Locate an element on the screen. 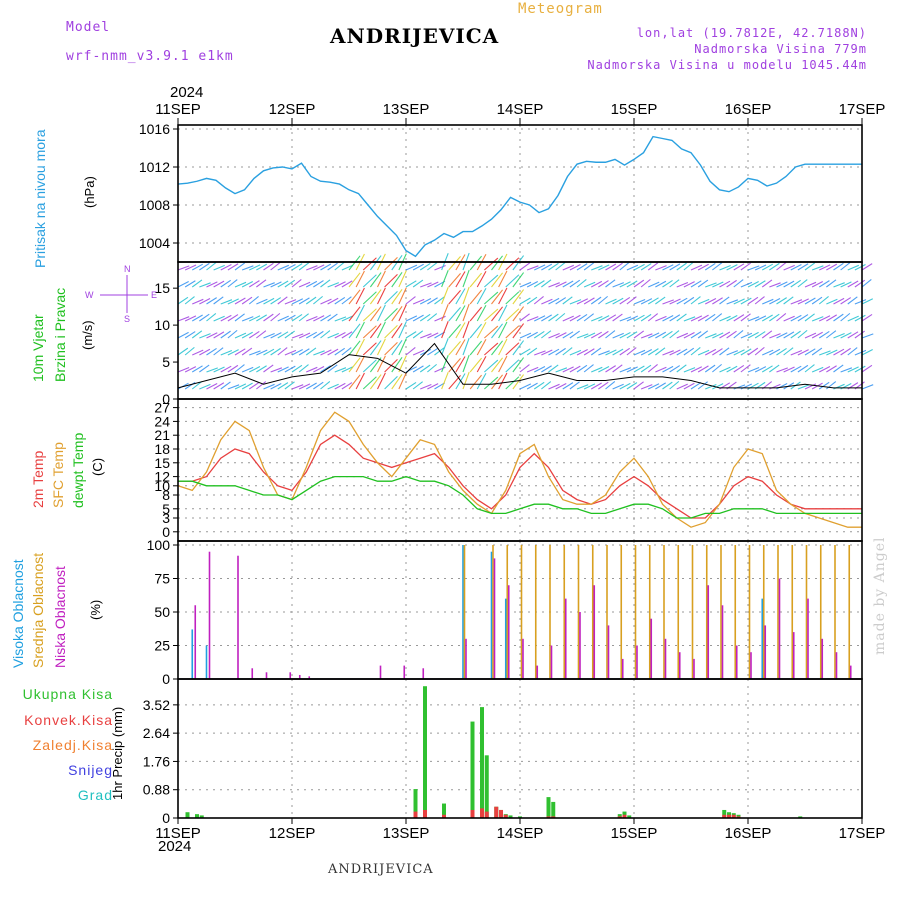 The image size is (900, 900). date-tick-label-bottom: 15SEP is located at coordinates (634, 833).